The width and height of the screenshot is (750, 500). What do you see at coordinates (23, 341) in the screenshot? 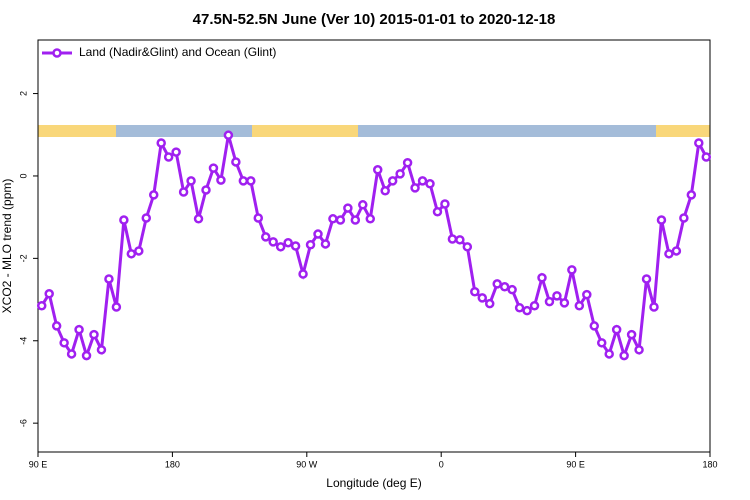
I see `y-tick-label: -4` at bounding box center [23, 341].